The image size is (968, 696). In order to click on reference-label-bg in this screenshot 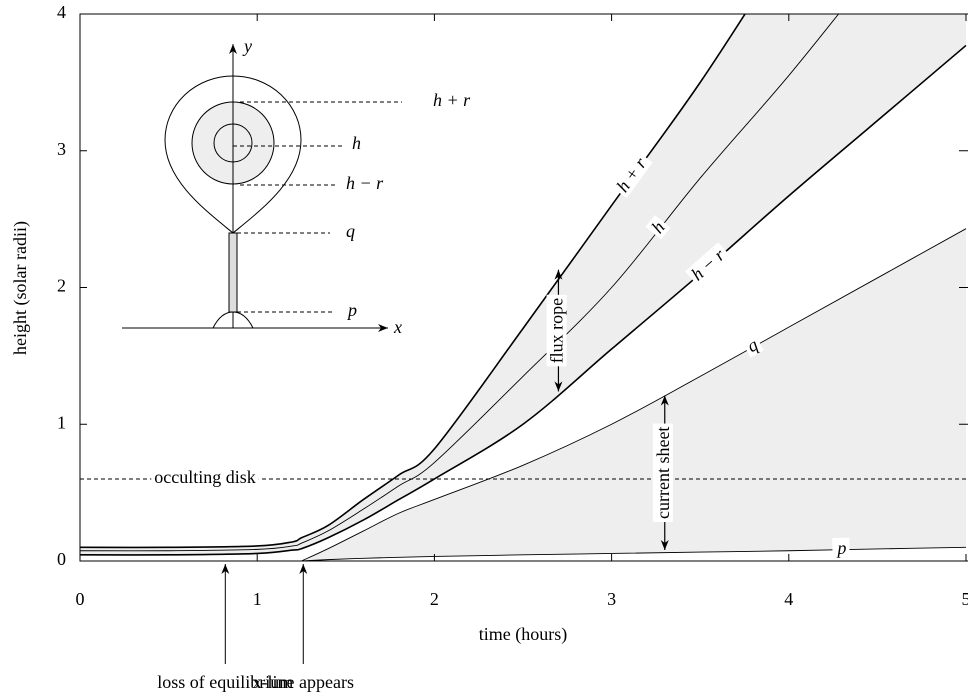, I will do `click(205, 477)`.